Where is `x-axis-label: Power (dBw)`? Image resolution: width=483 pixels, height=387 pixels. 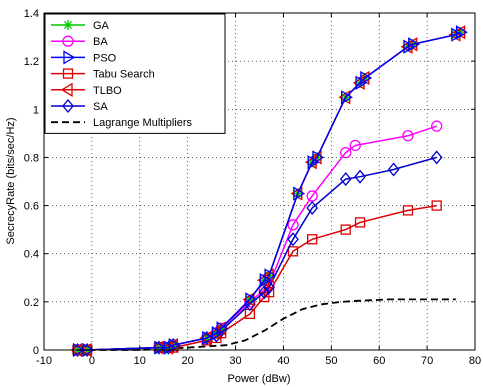 x-axis-label: Power (dBw) is located at coordinates (259, 379).